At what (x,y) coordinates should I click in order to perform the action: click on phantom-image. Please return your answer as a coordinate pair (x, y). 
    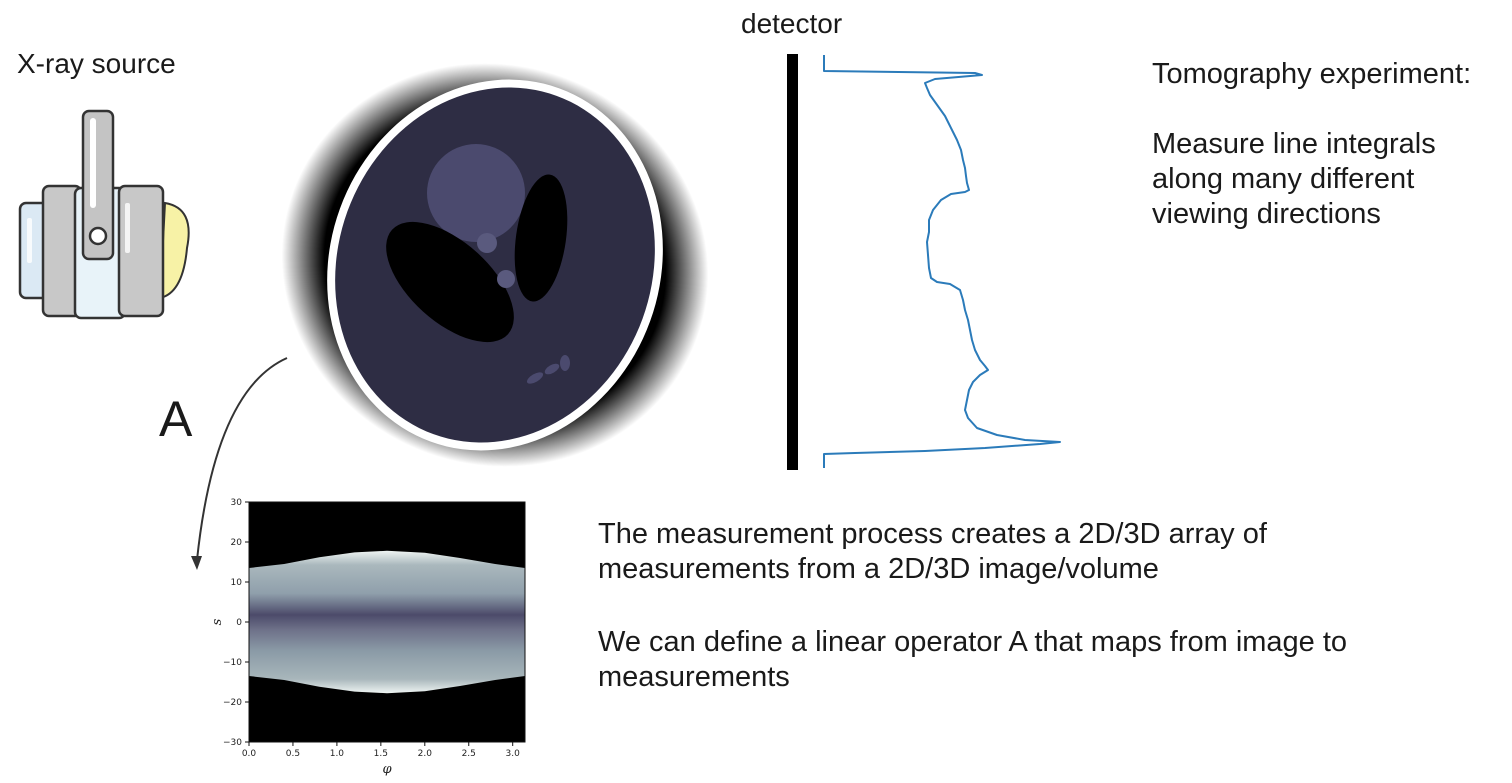
    Looking at the image, I should click on (495, 265).